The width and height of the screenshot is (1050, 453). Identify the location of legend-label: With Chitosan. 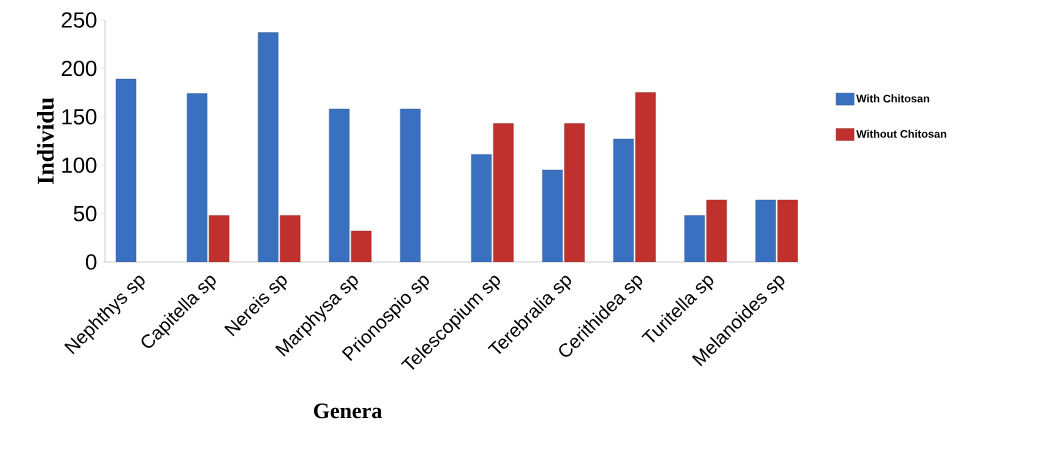
(893, 98).